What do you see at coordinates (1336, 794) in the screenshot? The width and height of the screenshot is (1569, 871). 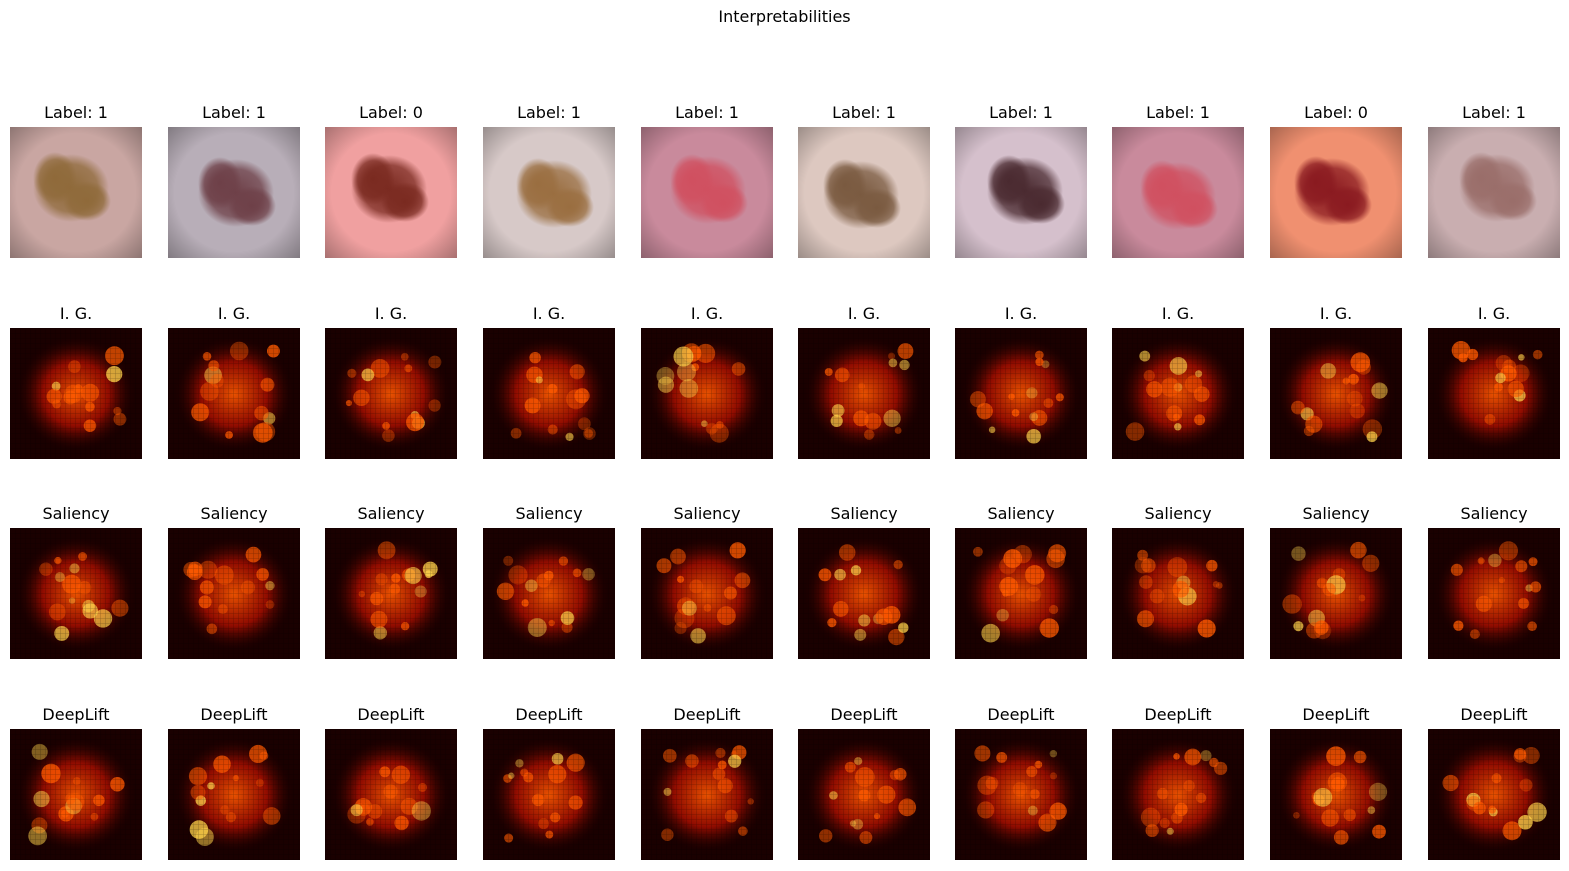 I see `attribution-heatmap-r3-c8` at bounding box center [1336, 794].